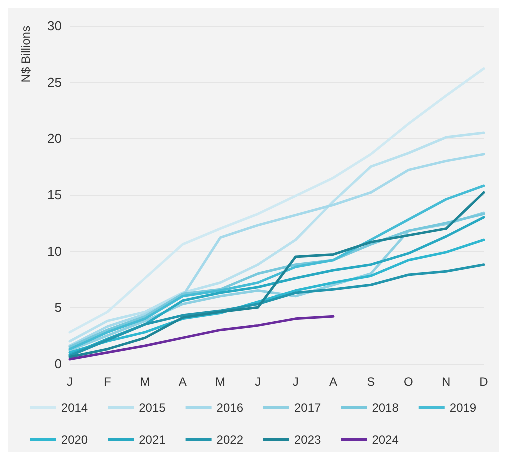  What do you see at coordinates (308, 408) in the screenshot?
I see `legend-label: 2017` at bounding box center [308, 408].